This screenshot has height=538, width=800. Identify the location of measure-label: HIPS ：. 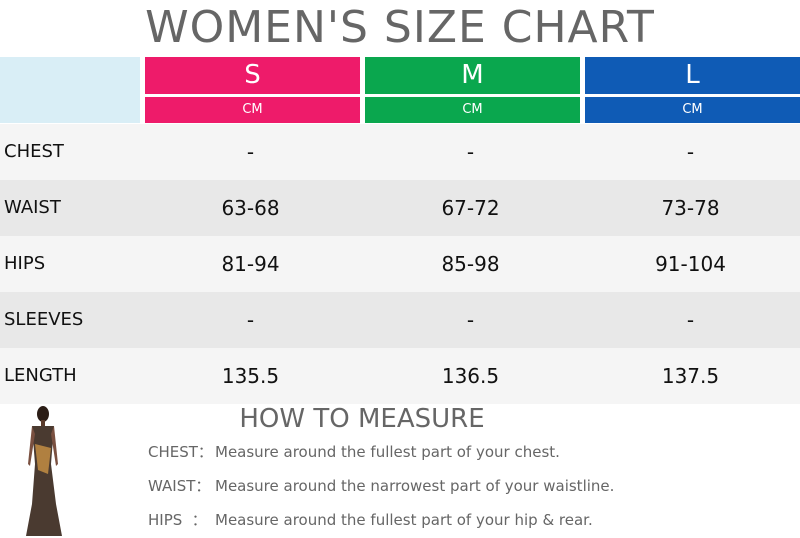
(177, 520).